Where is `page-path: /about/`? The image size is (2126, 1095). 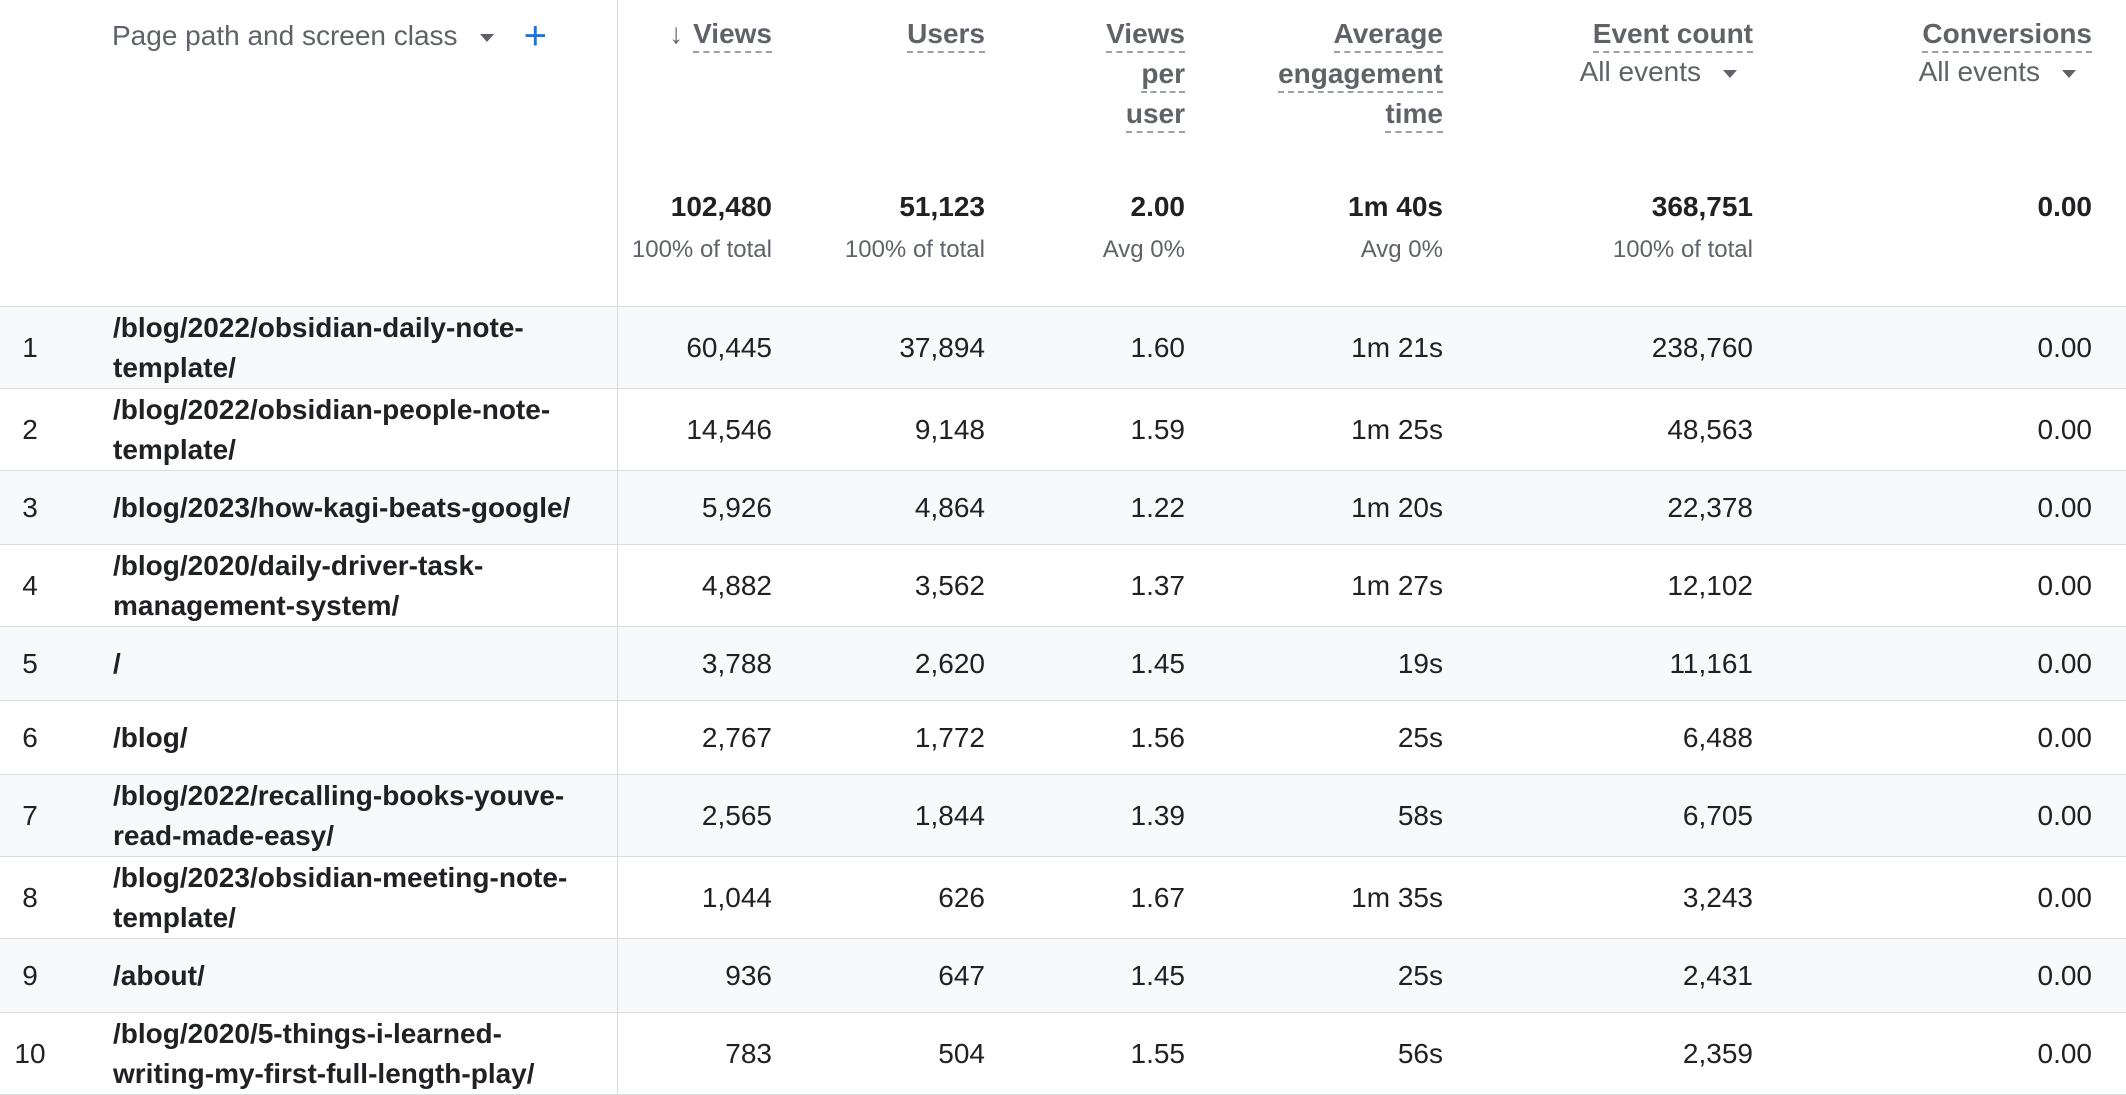 page-path: /about/ is located at coordinates (359, 975).